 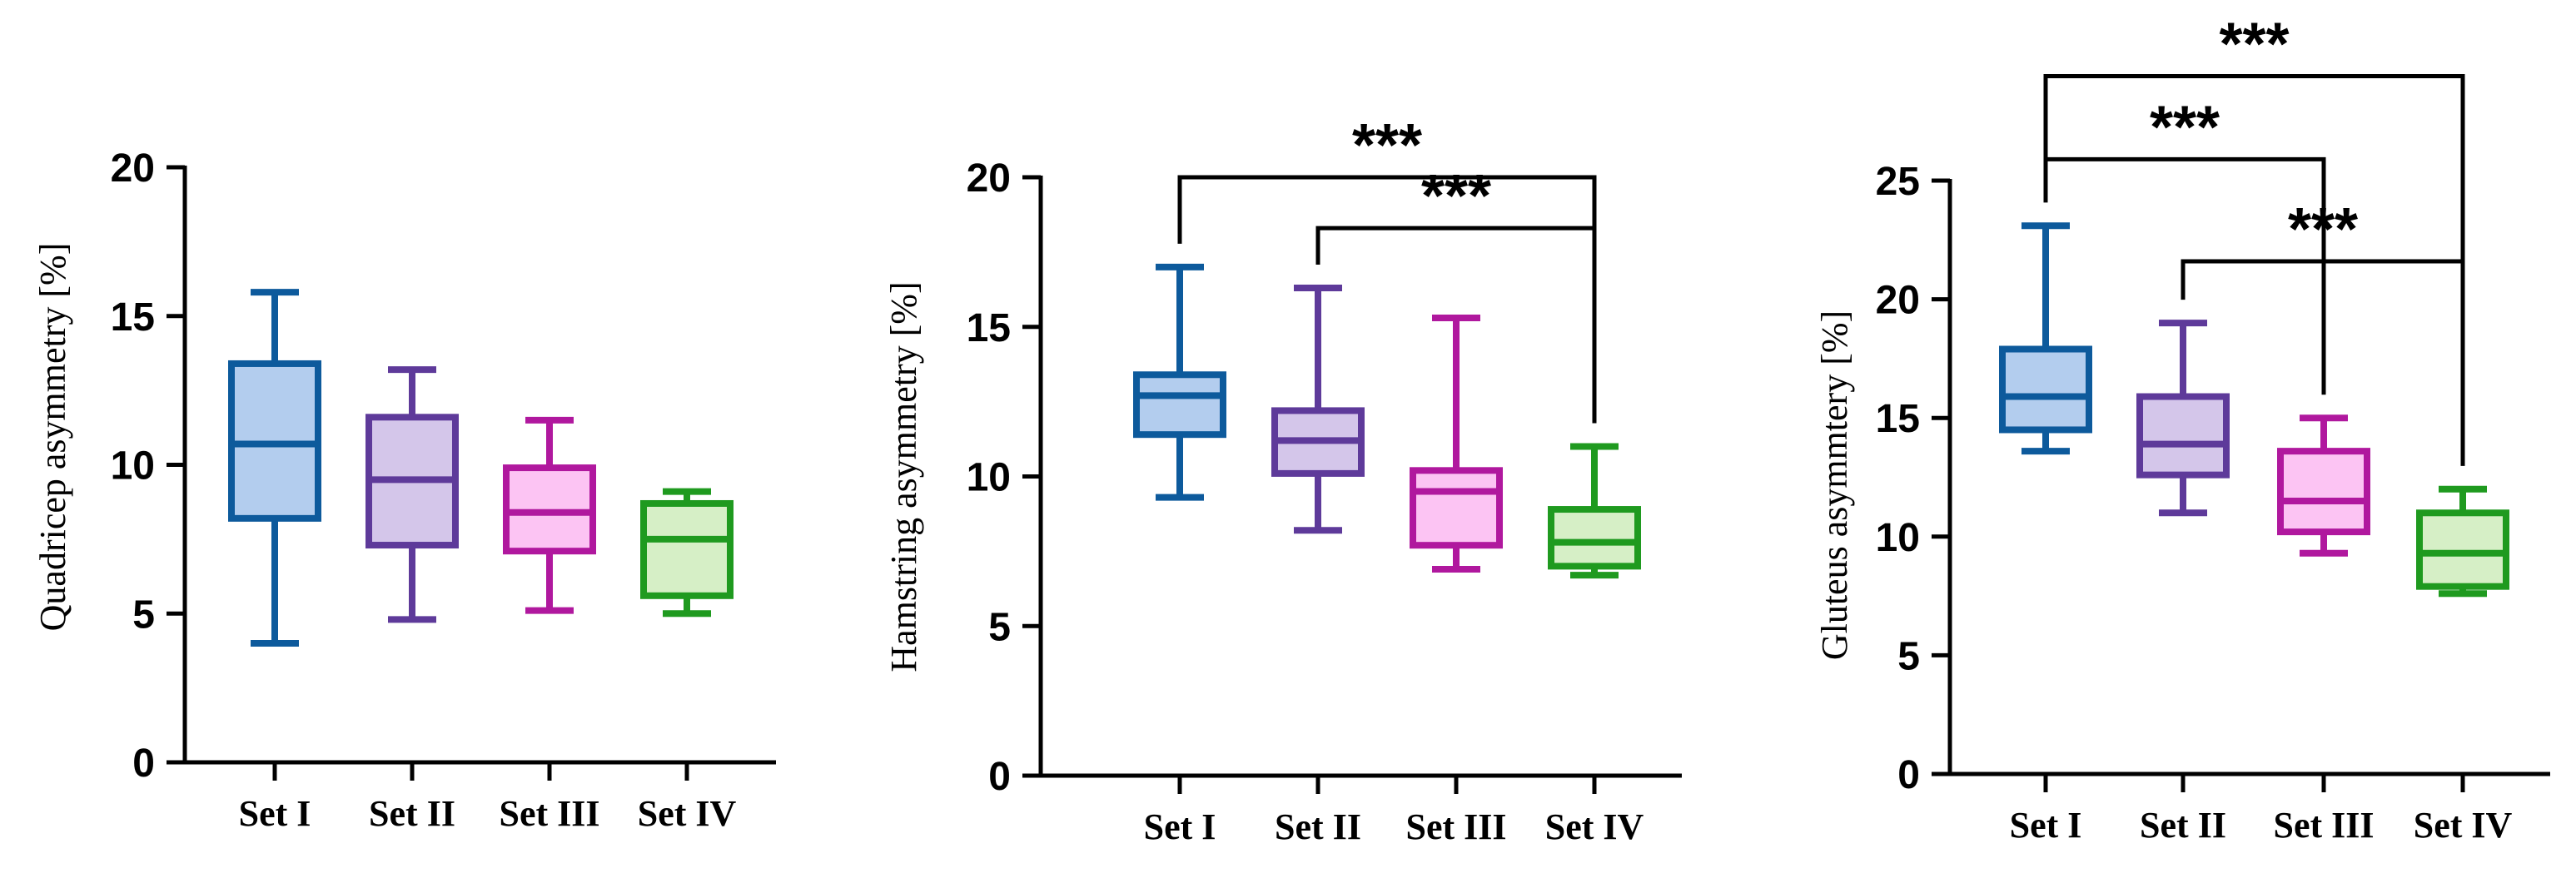 What do you see at coordinates (52, 438) in the screenshot?
I see `quadricep-y-axis-label: Quadricep asymmetry [%]` at bounding box center [52, 438].